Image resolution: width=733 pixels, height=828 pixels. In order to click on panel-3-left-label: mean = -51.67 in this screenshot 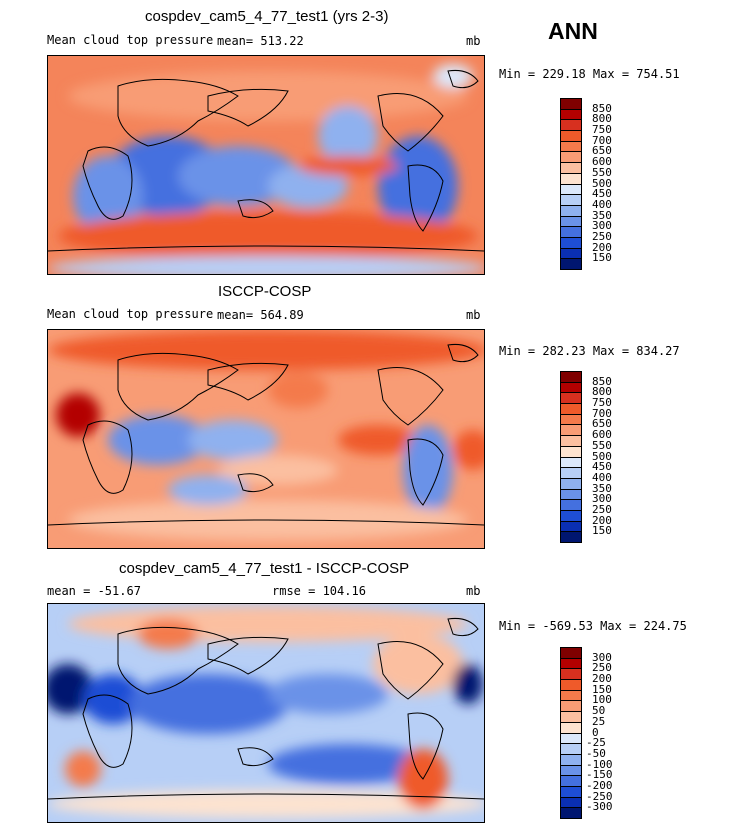, I will do `click(94, 591)`.